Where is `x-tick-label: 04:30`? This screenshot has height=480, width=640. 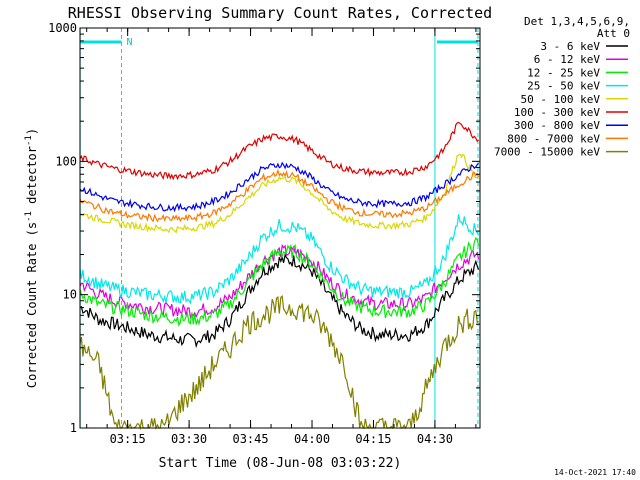
x-tick-label: 04:30 is located at coordinates (435, 439).